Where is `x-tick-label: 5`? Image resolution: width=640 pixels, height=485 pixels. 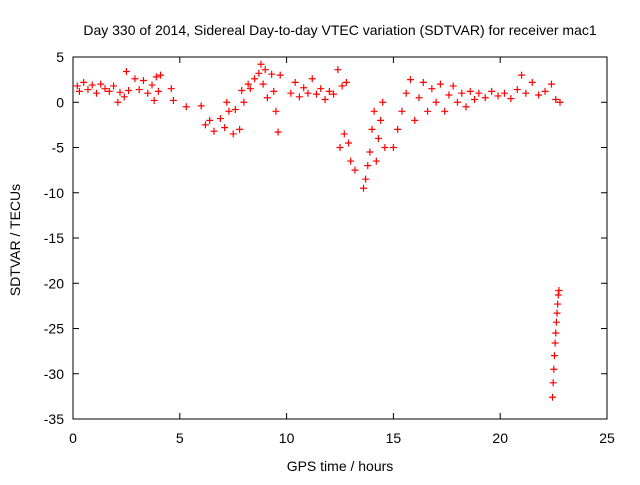
x-tick-label: 5 is located at coordinates (180, 438).